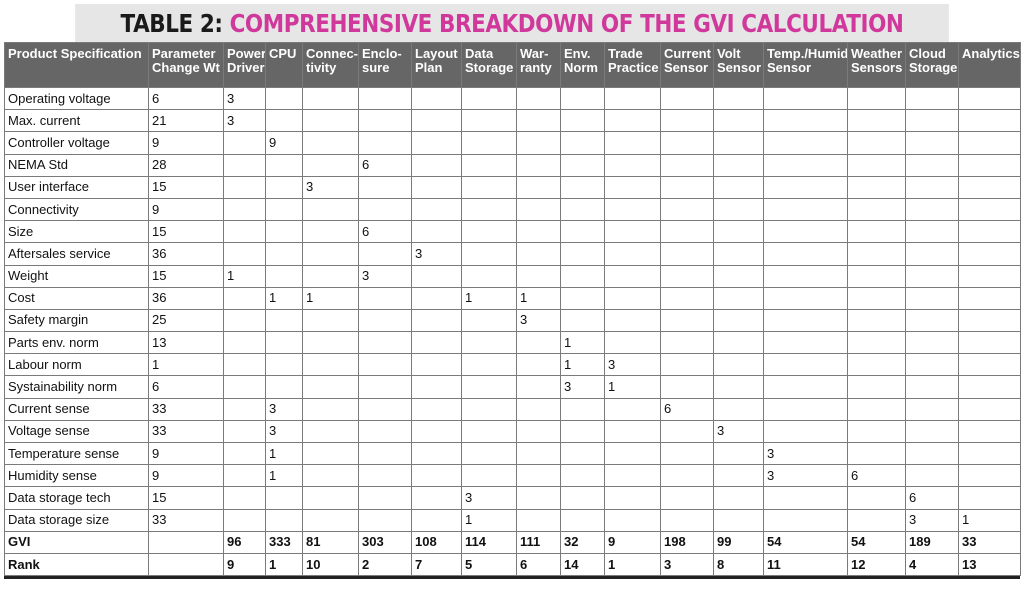 This screenshot has height=603, width=1024. What do you see at coordinates (186, 165) in the screenshot?
I see `table-cell: 28` at bounding box center [186, 165].